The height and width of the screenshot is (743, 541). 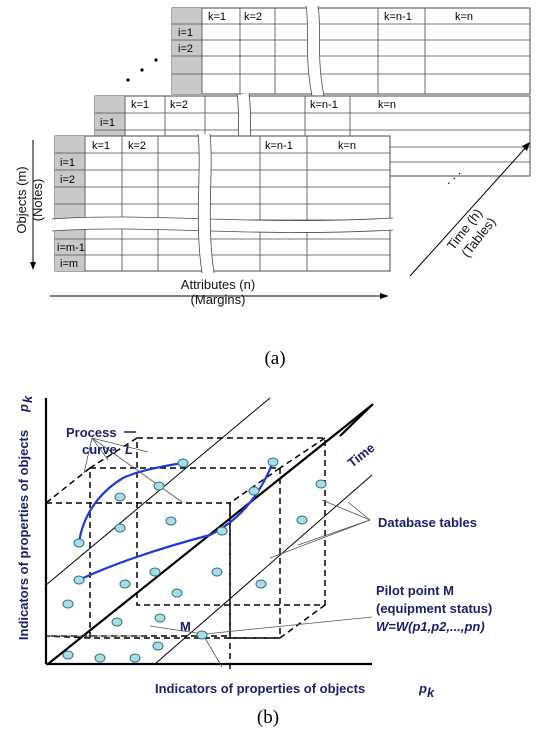 What do you see at coordinates (185, 626) in the screenshot?
I see `point-m-label: M` at bounding box center [185, 626].